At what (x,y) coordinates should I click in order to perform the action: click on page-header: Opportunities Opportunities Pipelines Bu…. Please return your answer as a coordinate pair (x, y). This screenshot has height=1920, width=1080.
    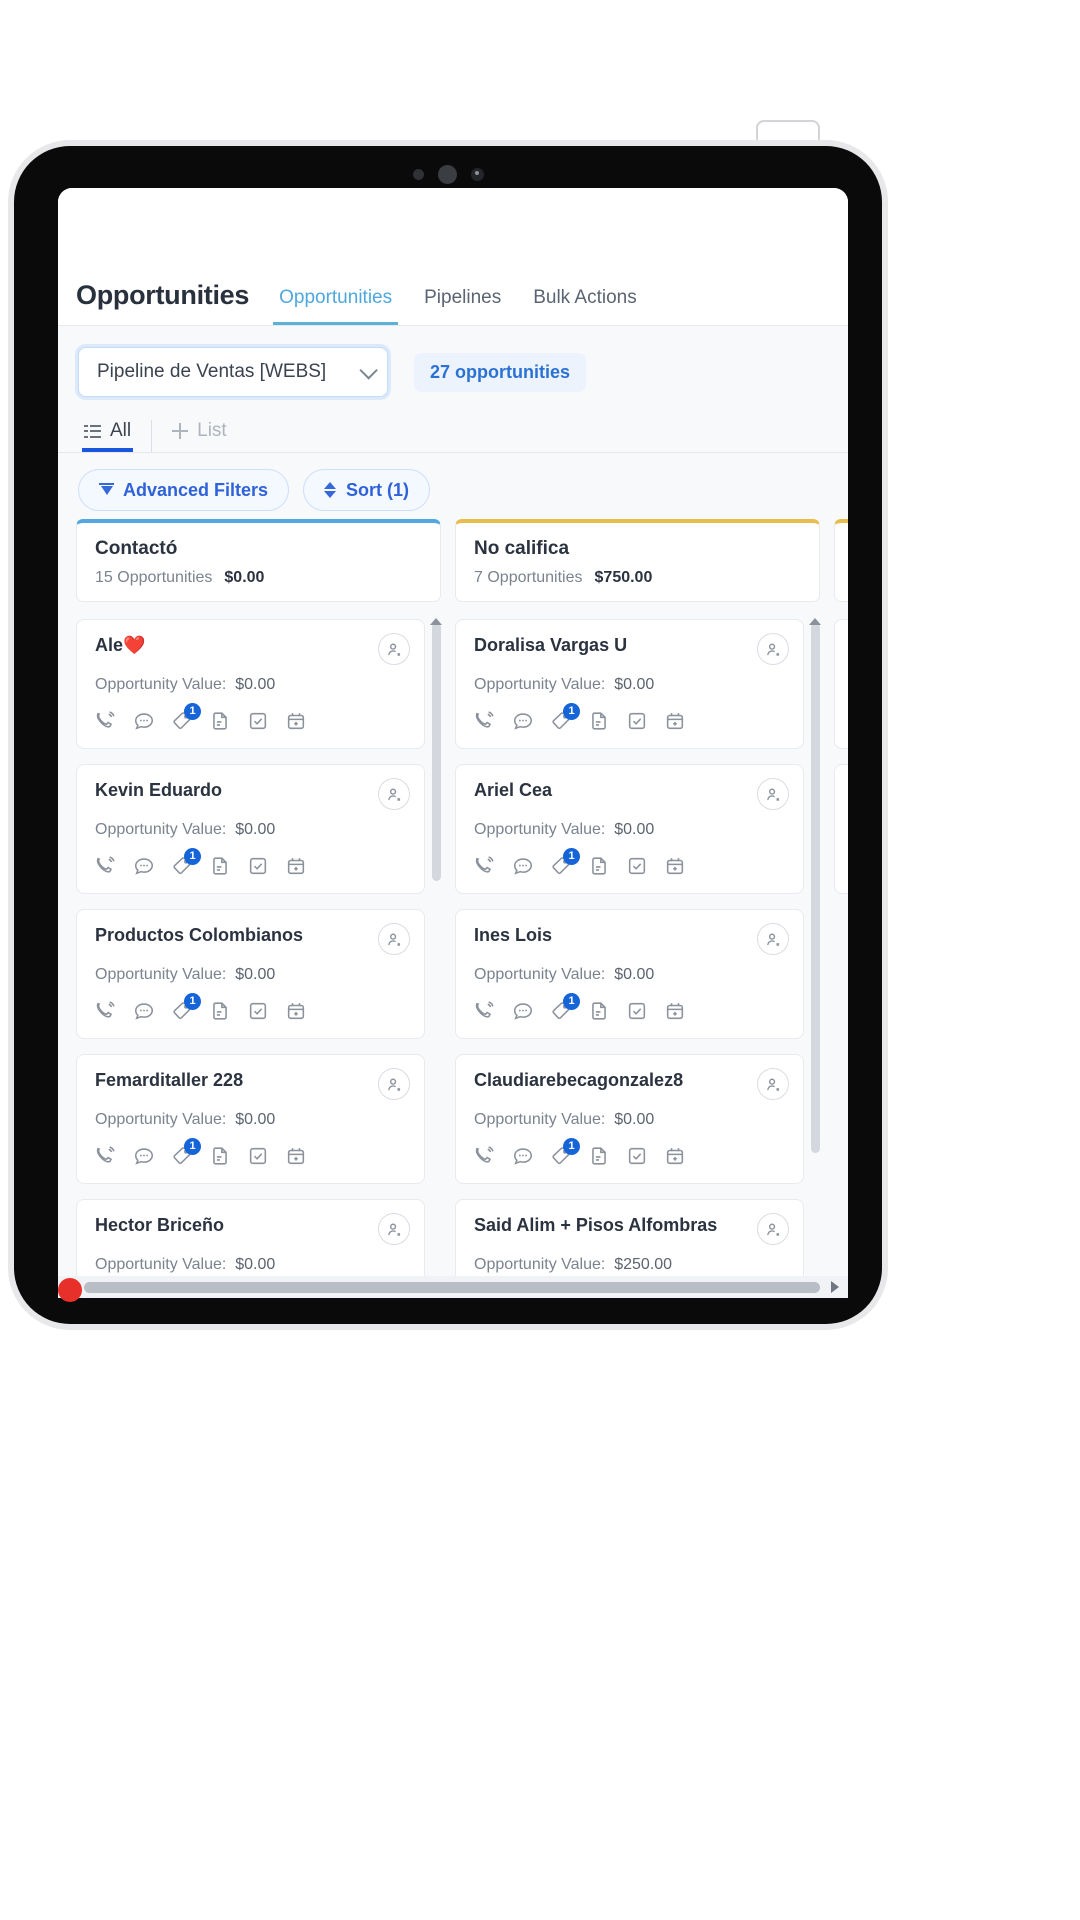
    Looking at the image, I should click on (453, 257).